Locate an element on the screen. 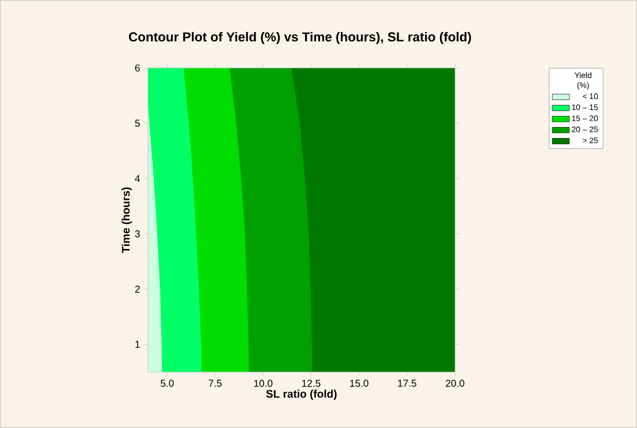 This screenshot has height=428, width=637. x-tick-label: 10.0 is located at coordinates (263, 383).